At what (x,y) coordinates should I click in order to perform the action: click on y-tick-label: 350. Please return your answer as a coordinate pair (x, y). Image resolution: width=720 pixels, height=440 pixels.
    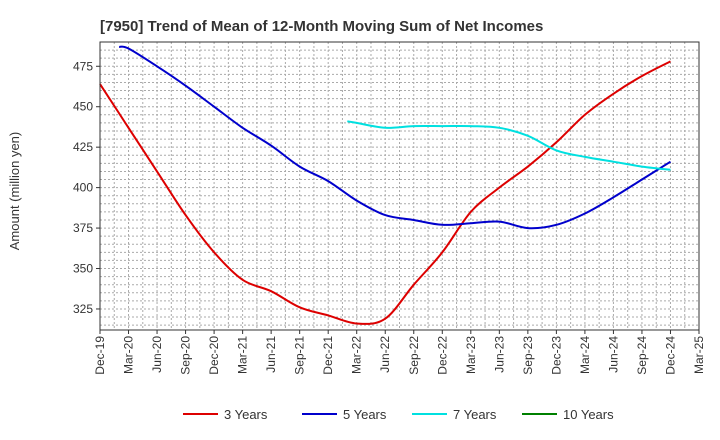
    Looking at the image, I should click on (83, 269).